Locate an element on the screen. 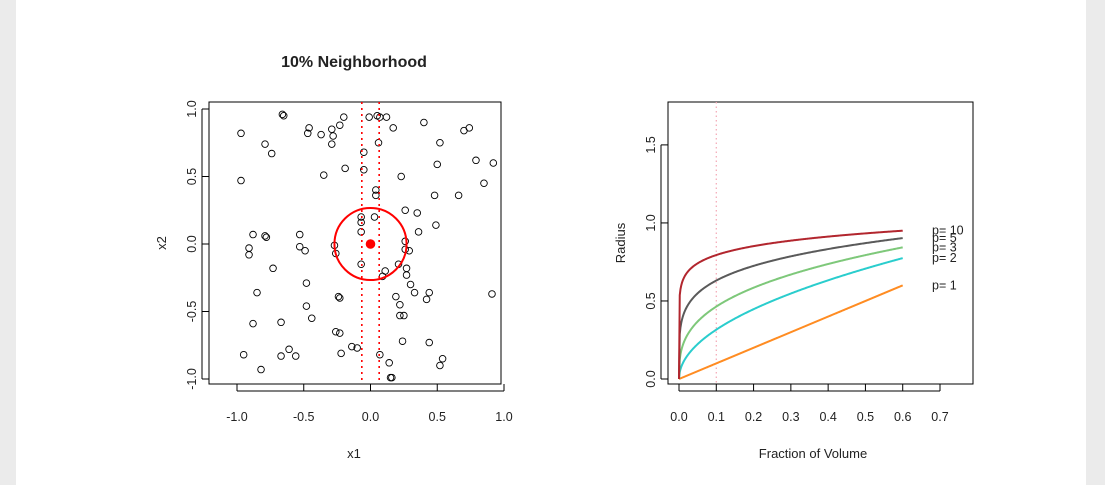 This screenshot has width=1105, height=485. right-y-axis-label: Radius is located at coordinates (620, 242).